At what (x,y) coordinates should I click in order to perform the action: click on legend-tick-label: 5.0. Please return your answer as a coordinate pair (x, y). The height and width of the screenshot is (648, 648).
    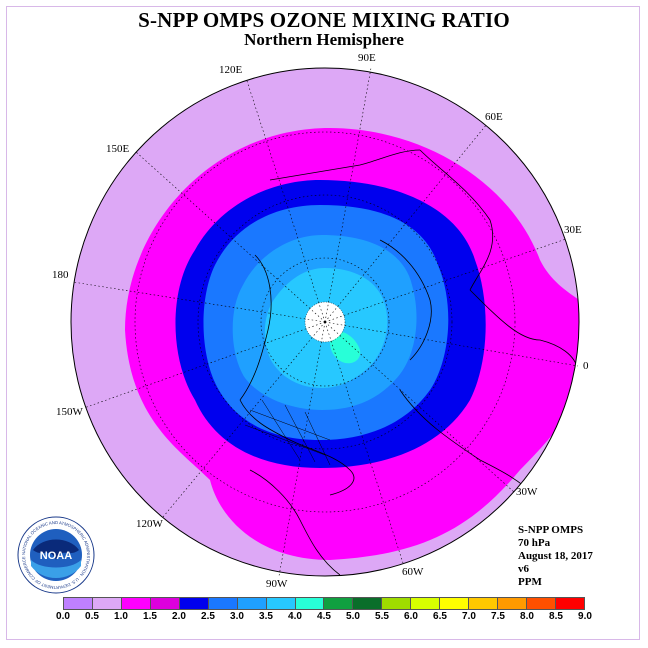
    Looking at the image, I should click on (353, 616).